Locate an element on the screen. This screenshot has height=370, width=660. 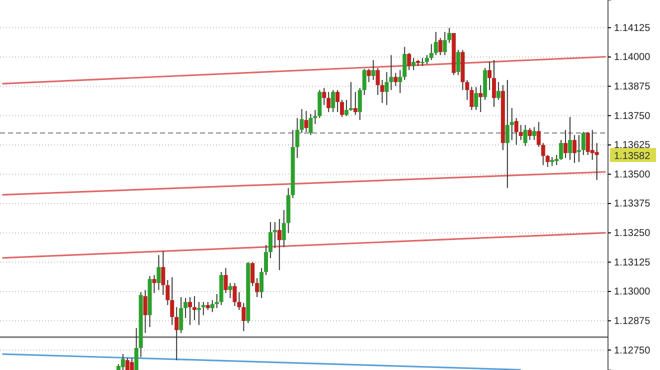
text: 1.13582 is located at coordinates (632, 156).